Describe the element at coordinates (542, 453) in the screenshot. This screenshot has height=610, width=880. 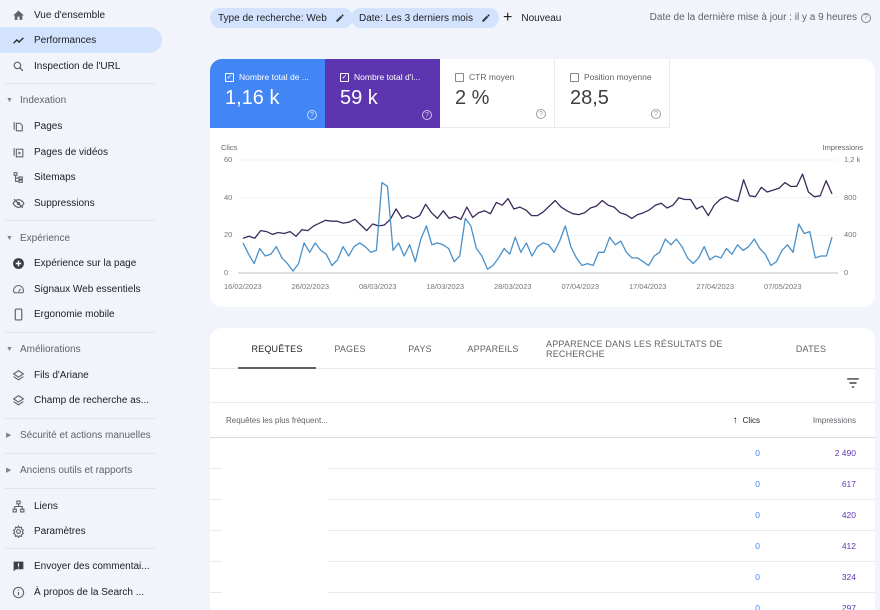
I see `table-row: 0 2 490` at that location.